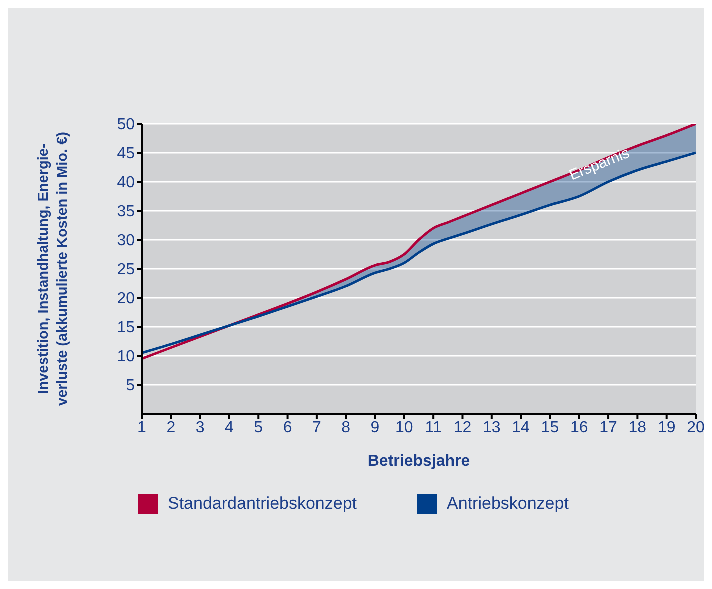  Describe the element at coordinates (317, 427) in the screenshot. I see `x-tick-label: 7` at that location.